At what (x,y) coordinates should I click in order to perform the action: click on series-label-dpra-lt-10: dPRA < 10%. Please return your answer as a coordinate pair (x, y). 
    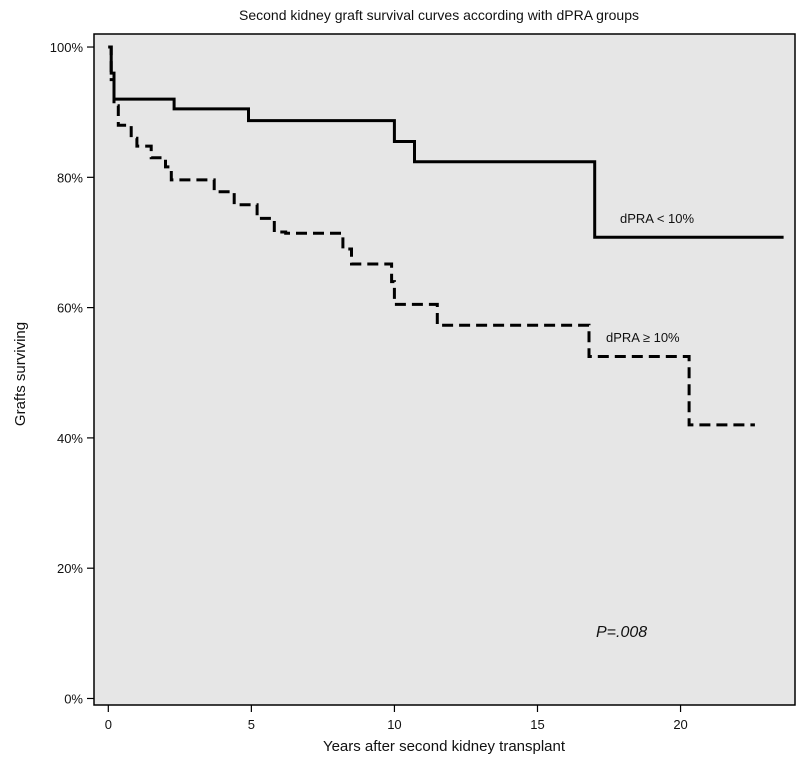
    Looking at the image, I should click on (657, 218).